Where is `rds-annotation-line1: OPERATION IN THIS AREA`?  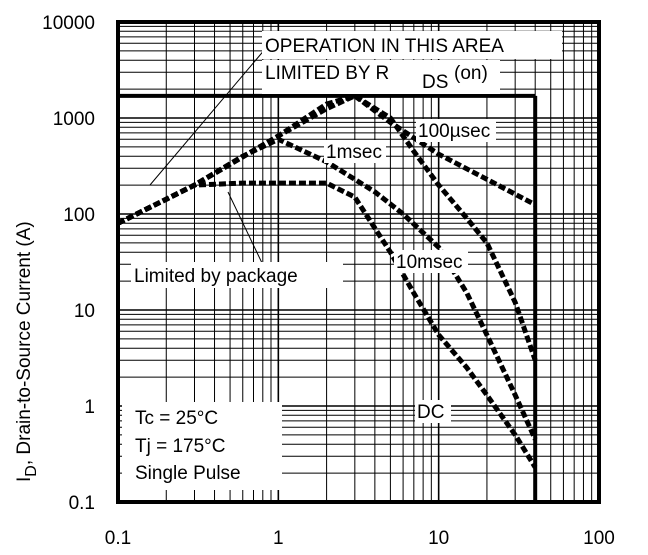
rds-annotation-line1: OPERATION IN THIS AREA is located at coordinates (384, 46).